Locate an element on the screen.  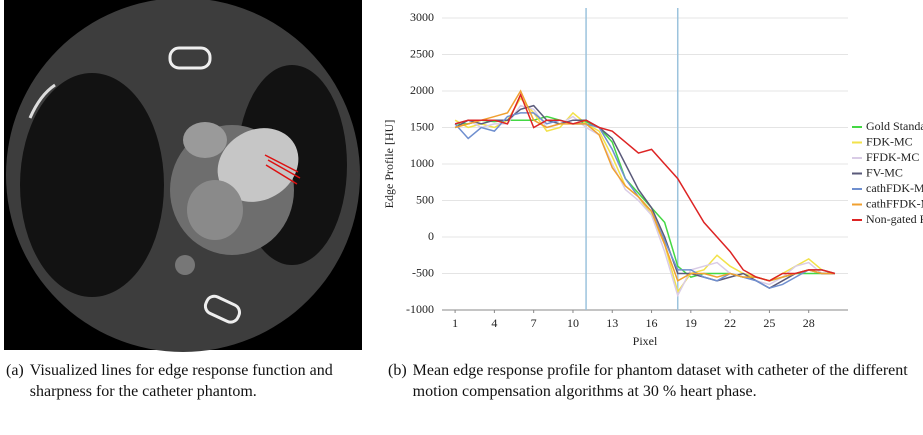
y-tick-label: 3000 is located at coordinates (422, 17).